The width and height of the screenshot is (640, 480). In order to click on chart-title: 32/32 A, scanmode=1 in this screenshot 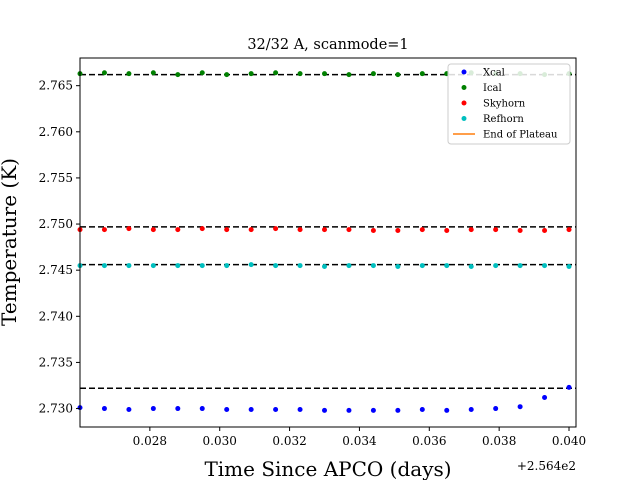, I will do `click(327, 45)`.